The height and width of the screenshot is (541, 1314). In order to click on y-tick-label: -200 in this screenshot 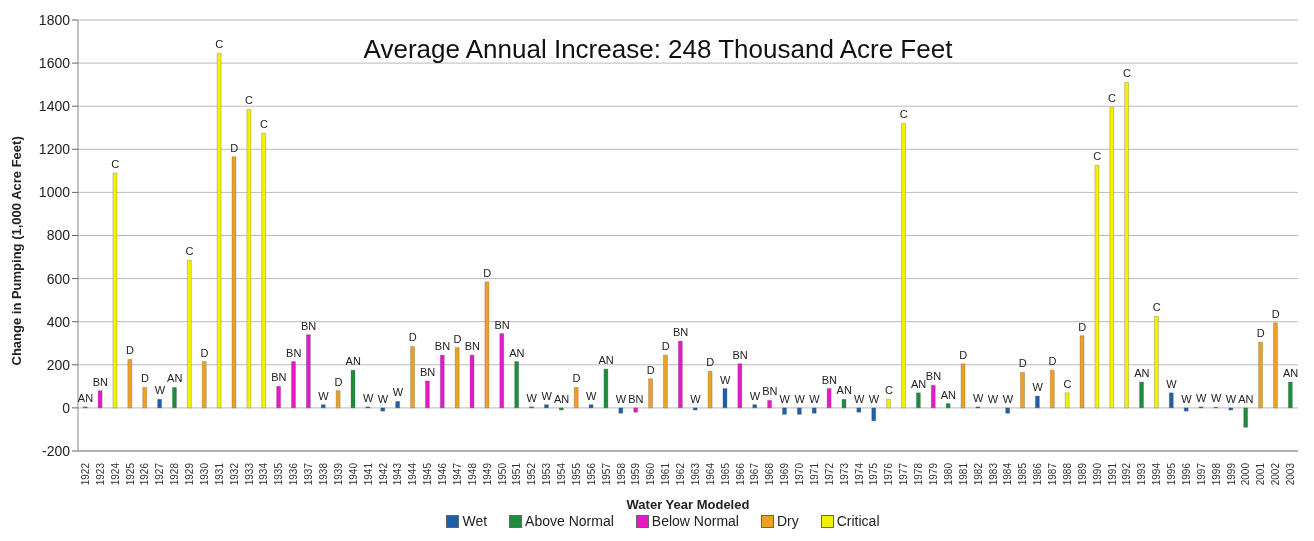, I will do `click(56, 450)`.